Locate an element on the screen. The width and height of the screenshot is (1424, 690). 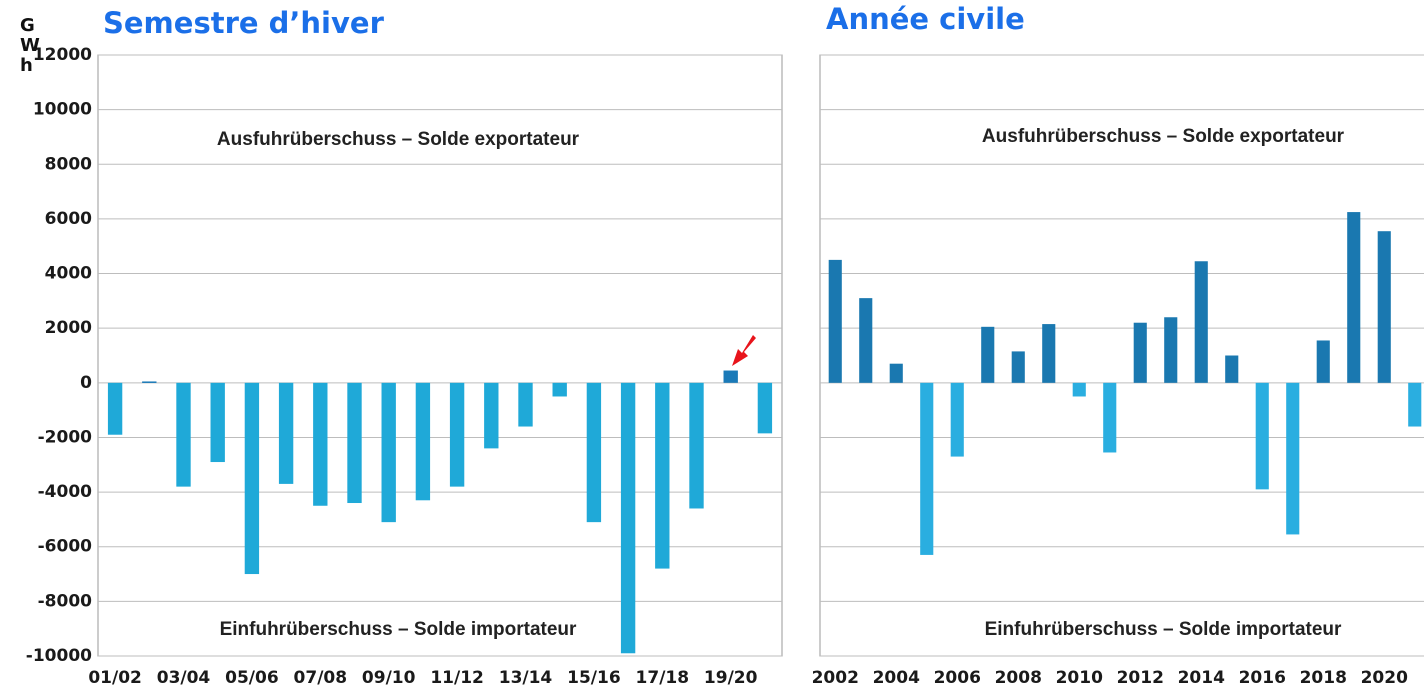
y-tick-label: 4000 is located at coordinates (68, 274).